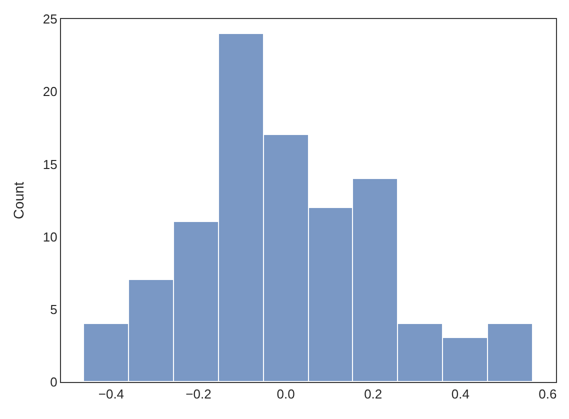 The height and width of the screenshot is (419, 569). What do you see at coordinates (285, 394) in the screenshot?
I see `x-tick-label: 0.0` at bounding box center [285, 394].